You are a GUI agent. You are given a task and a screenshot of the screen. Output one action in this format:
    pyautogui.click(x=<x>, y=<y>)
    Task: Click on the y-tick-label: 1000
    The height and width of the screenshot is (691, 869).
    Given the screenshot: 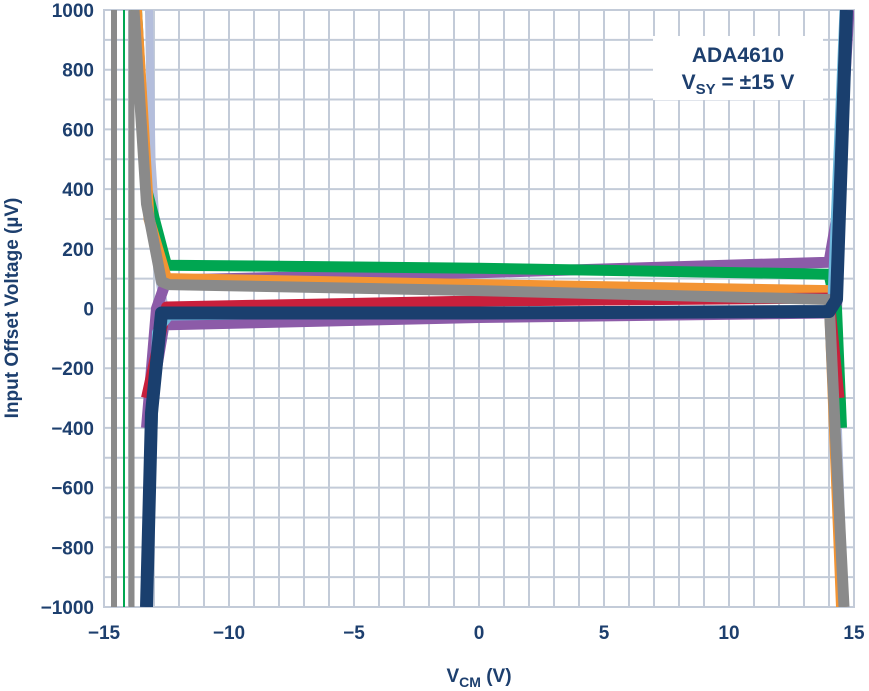 What is the action you would take?
    pyautogui.click(x=73, y=11)
    